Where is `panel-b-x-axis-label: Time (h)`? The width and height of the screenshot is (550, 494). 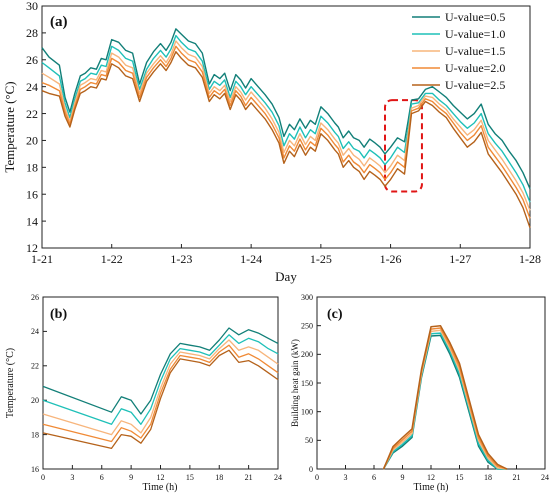 panel-b-x-axis-label: Time (h) is located at coordinates (160, 487).